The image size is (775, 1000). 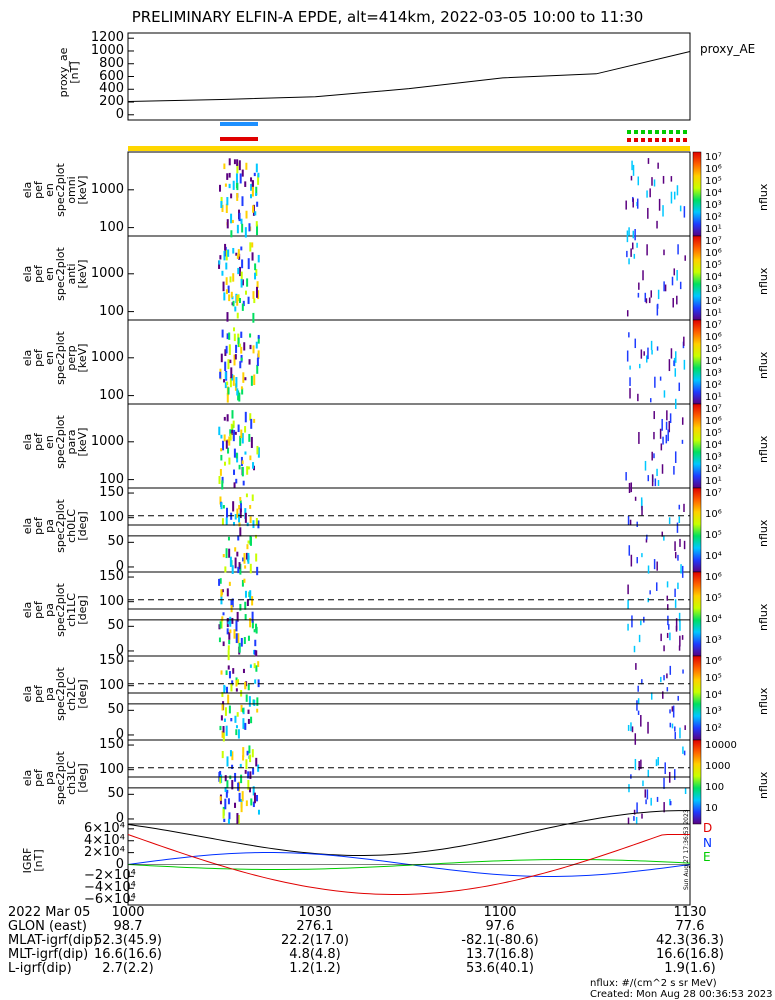 I want to click on y-tick-label: 0, so click(x=104, y=114).